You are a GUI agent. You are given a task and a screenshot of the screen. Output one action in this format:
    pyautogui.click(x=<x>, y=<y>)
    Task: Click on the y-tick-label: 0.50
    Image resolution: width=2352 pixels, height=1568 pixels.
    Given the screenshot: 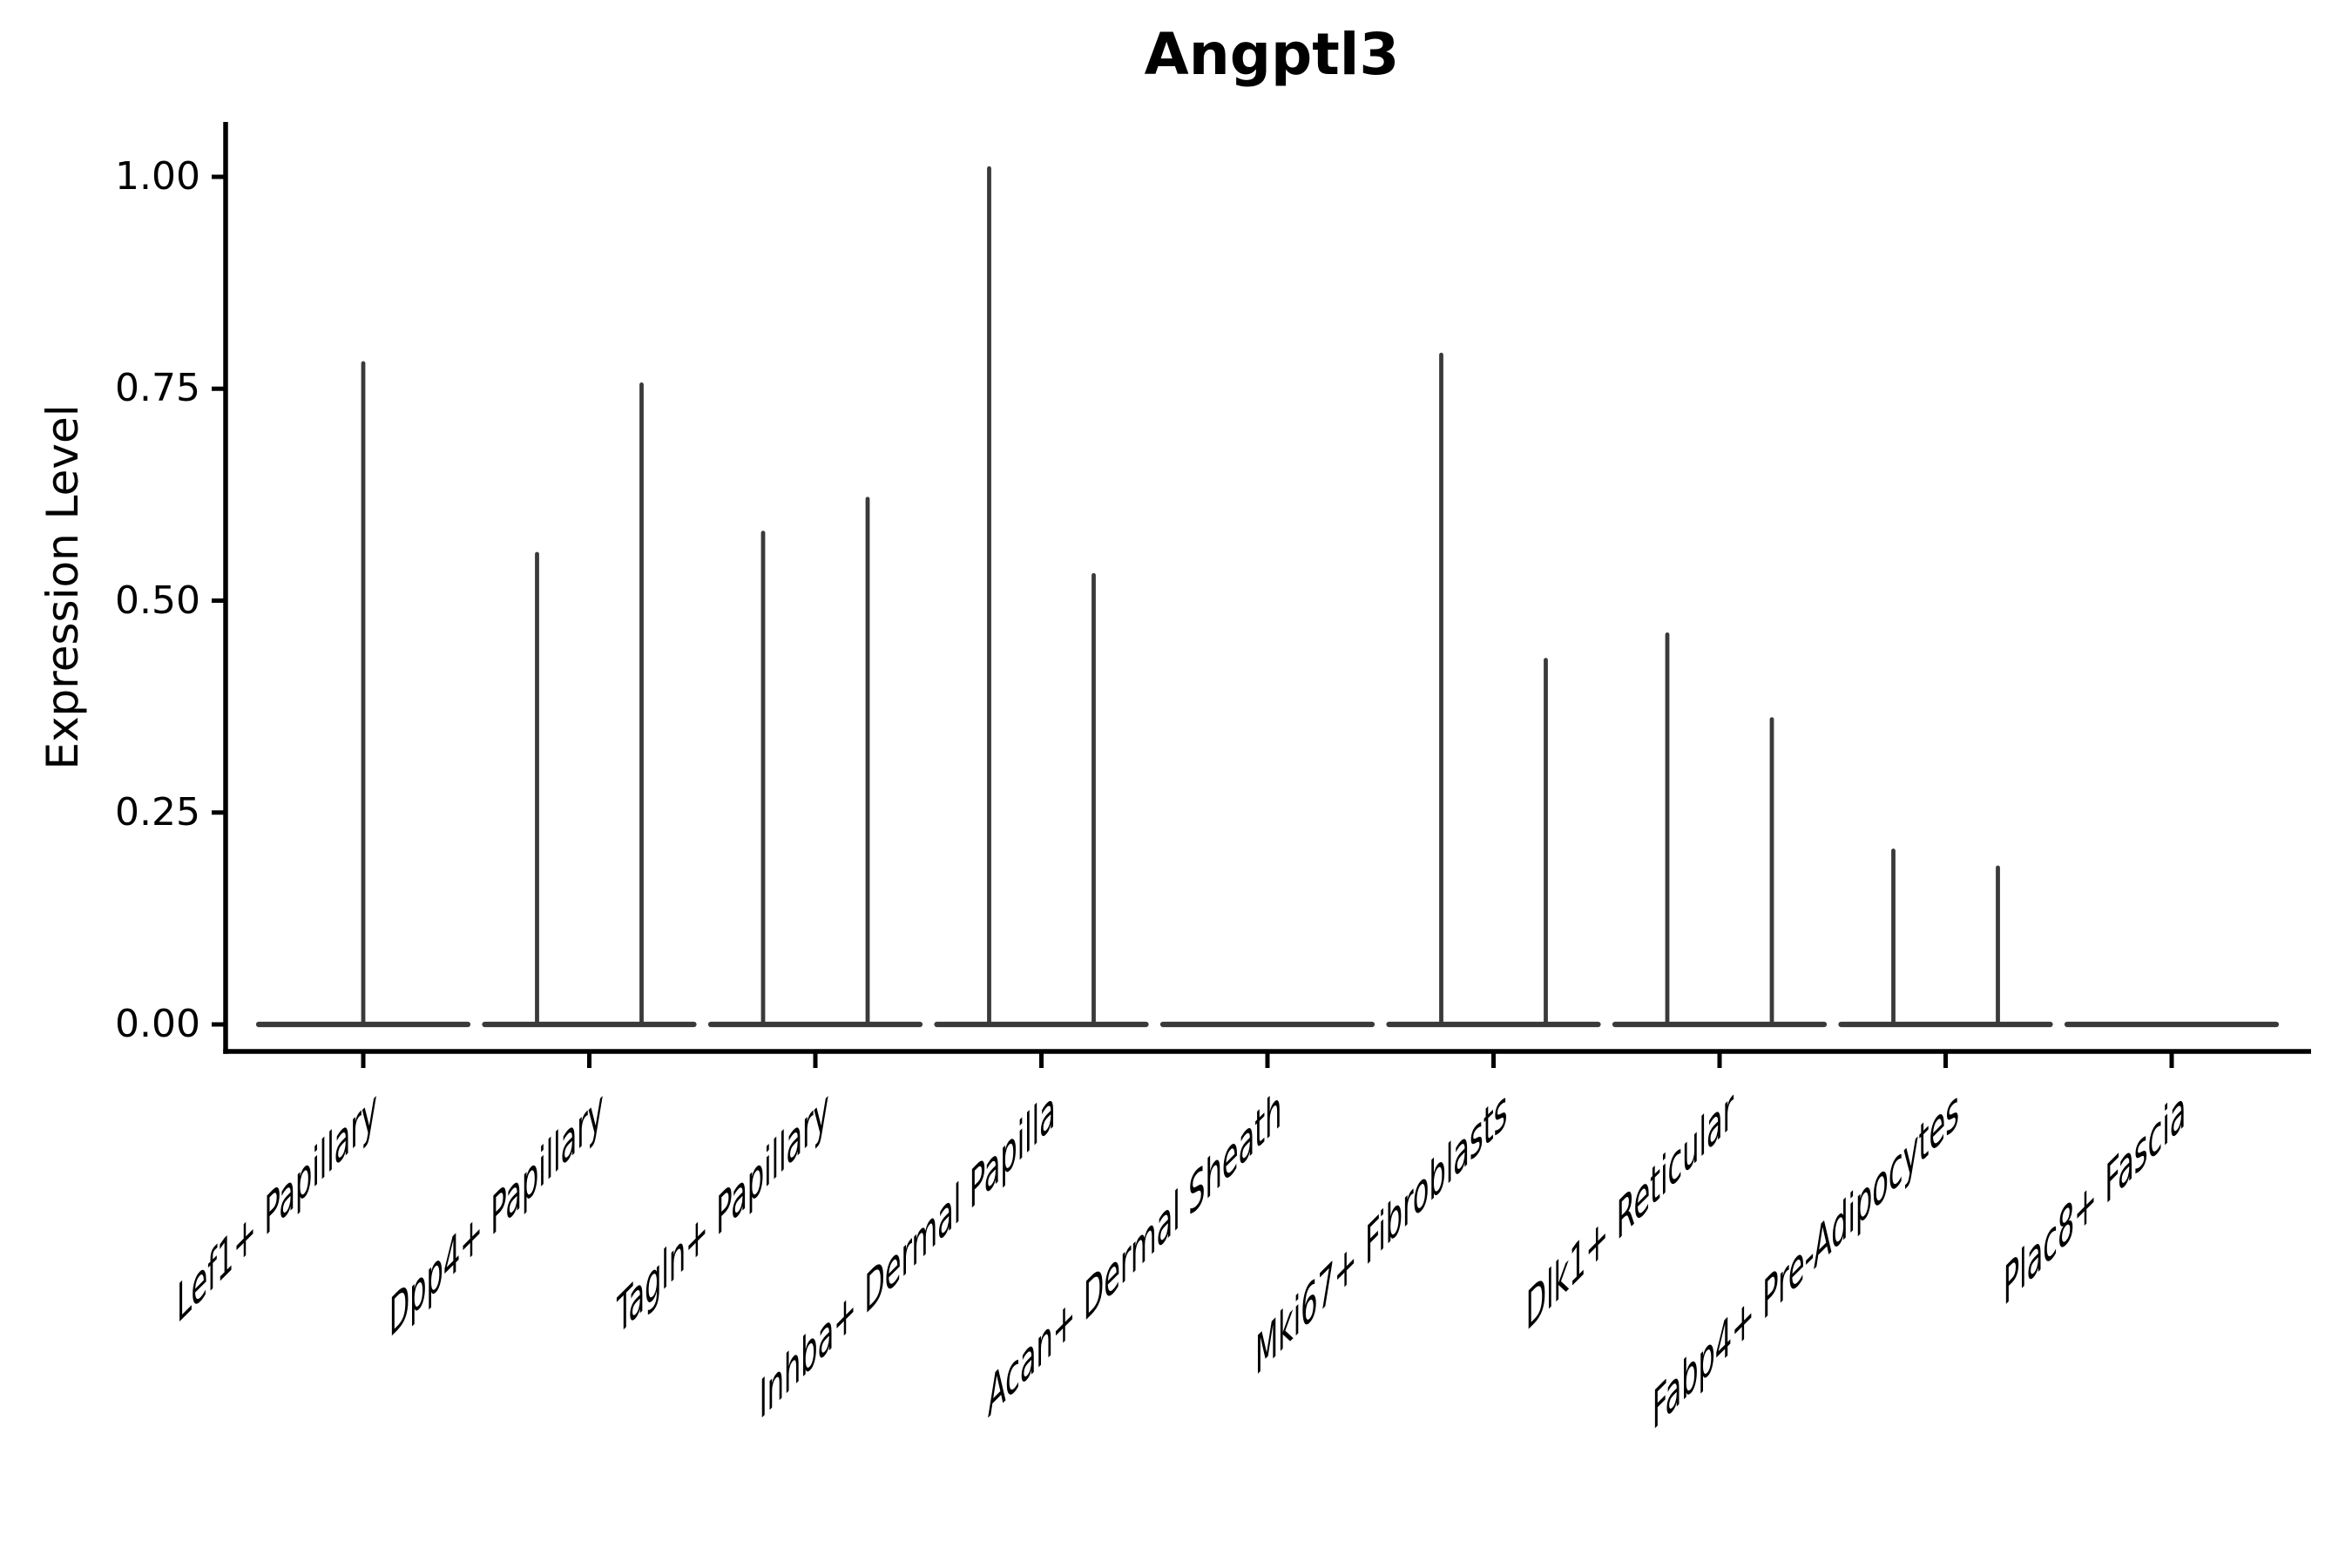 What is the action you would take?
    pyautogui.click(x=157, y=600)
    